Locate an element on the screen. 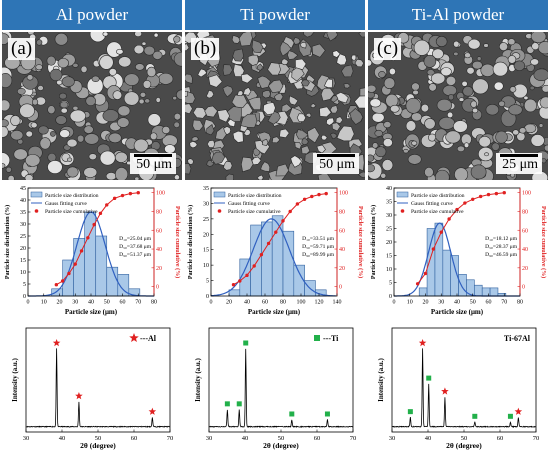 Image resolution: width=550 pixels, height=460 pixels. size-statistic: D₉₀=46.59 μm is located at coordinates (501, 255).